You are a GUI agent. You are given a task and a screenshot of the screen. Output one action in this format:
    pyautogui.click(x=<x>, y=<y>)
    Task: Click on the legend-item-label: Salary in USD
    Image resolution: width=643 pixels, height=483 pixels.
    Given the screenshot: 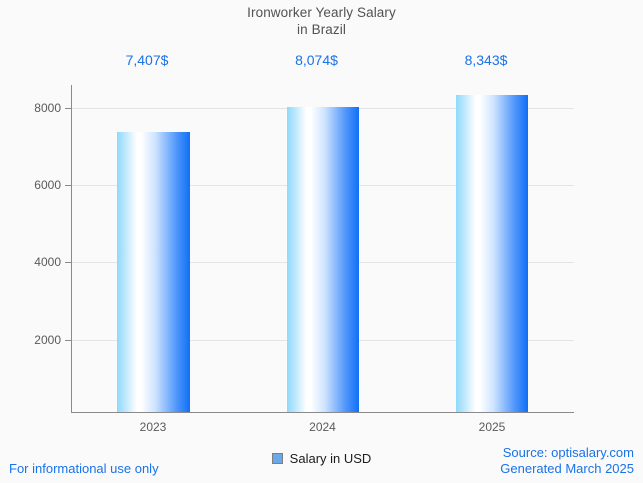 What is the action you would take?
    pyautogui.click(x=330, y=458)
    